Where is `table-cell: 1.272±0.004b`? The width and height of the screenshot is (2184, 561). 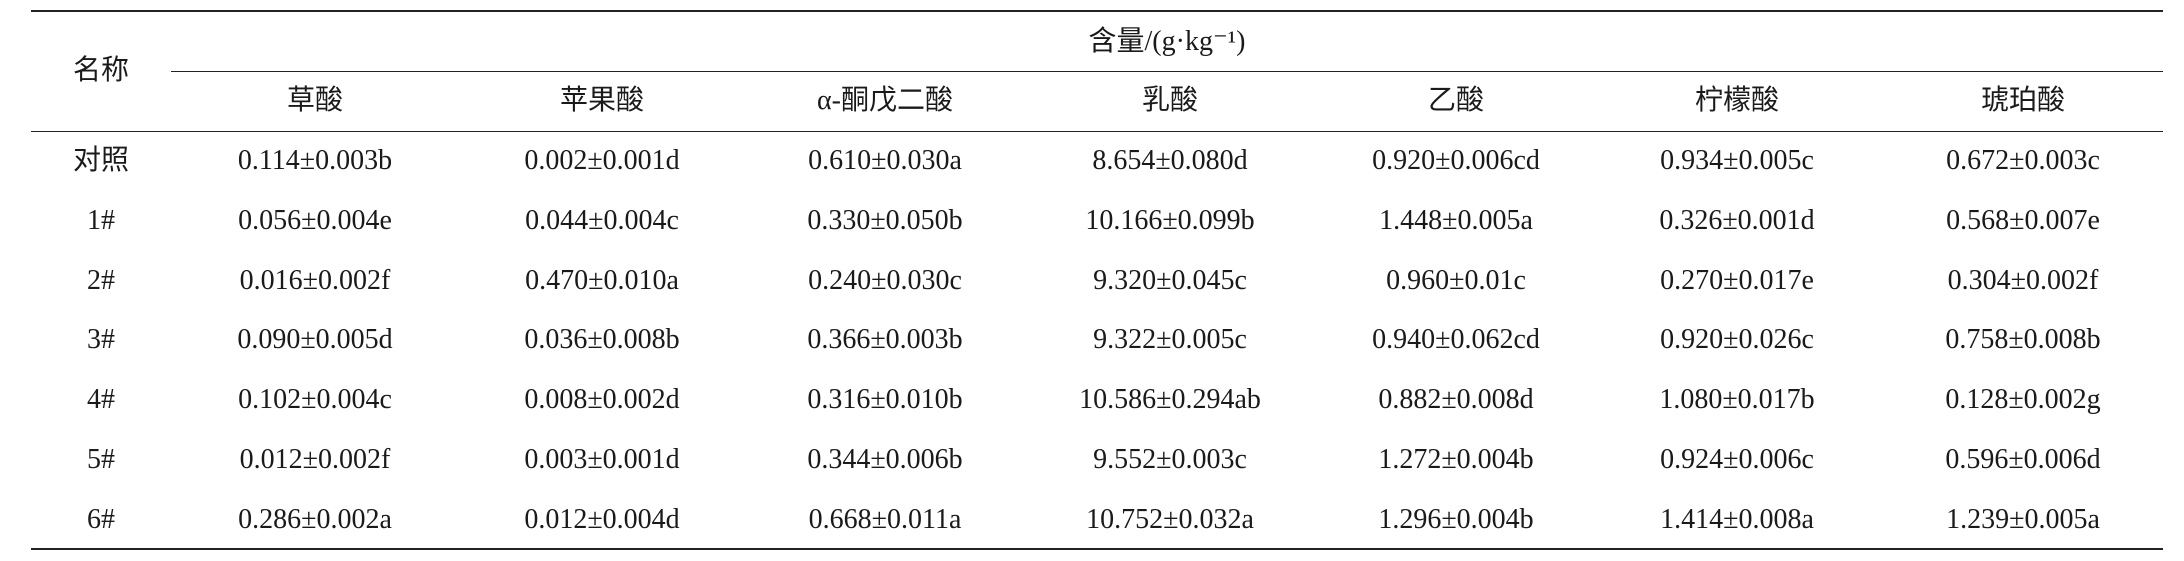 table-cell: 1.272±0.004b is located at coordinates (1456, 459).